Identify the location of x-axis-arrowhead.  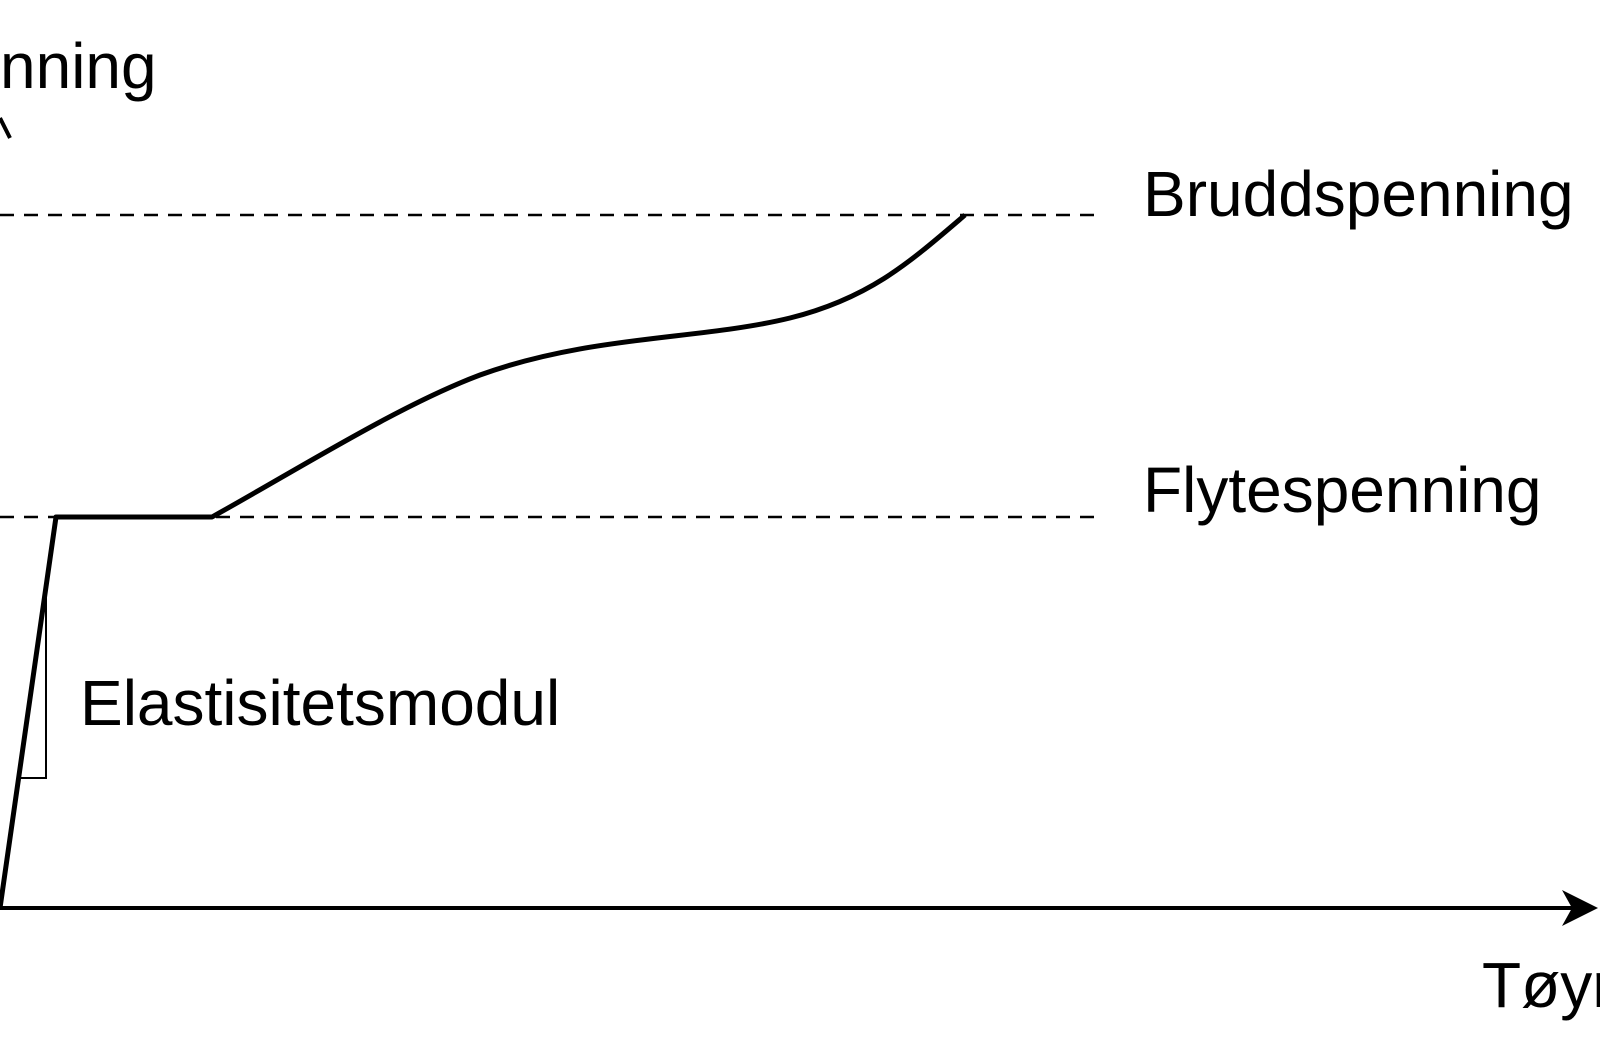
(1580, 908).